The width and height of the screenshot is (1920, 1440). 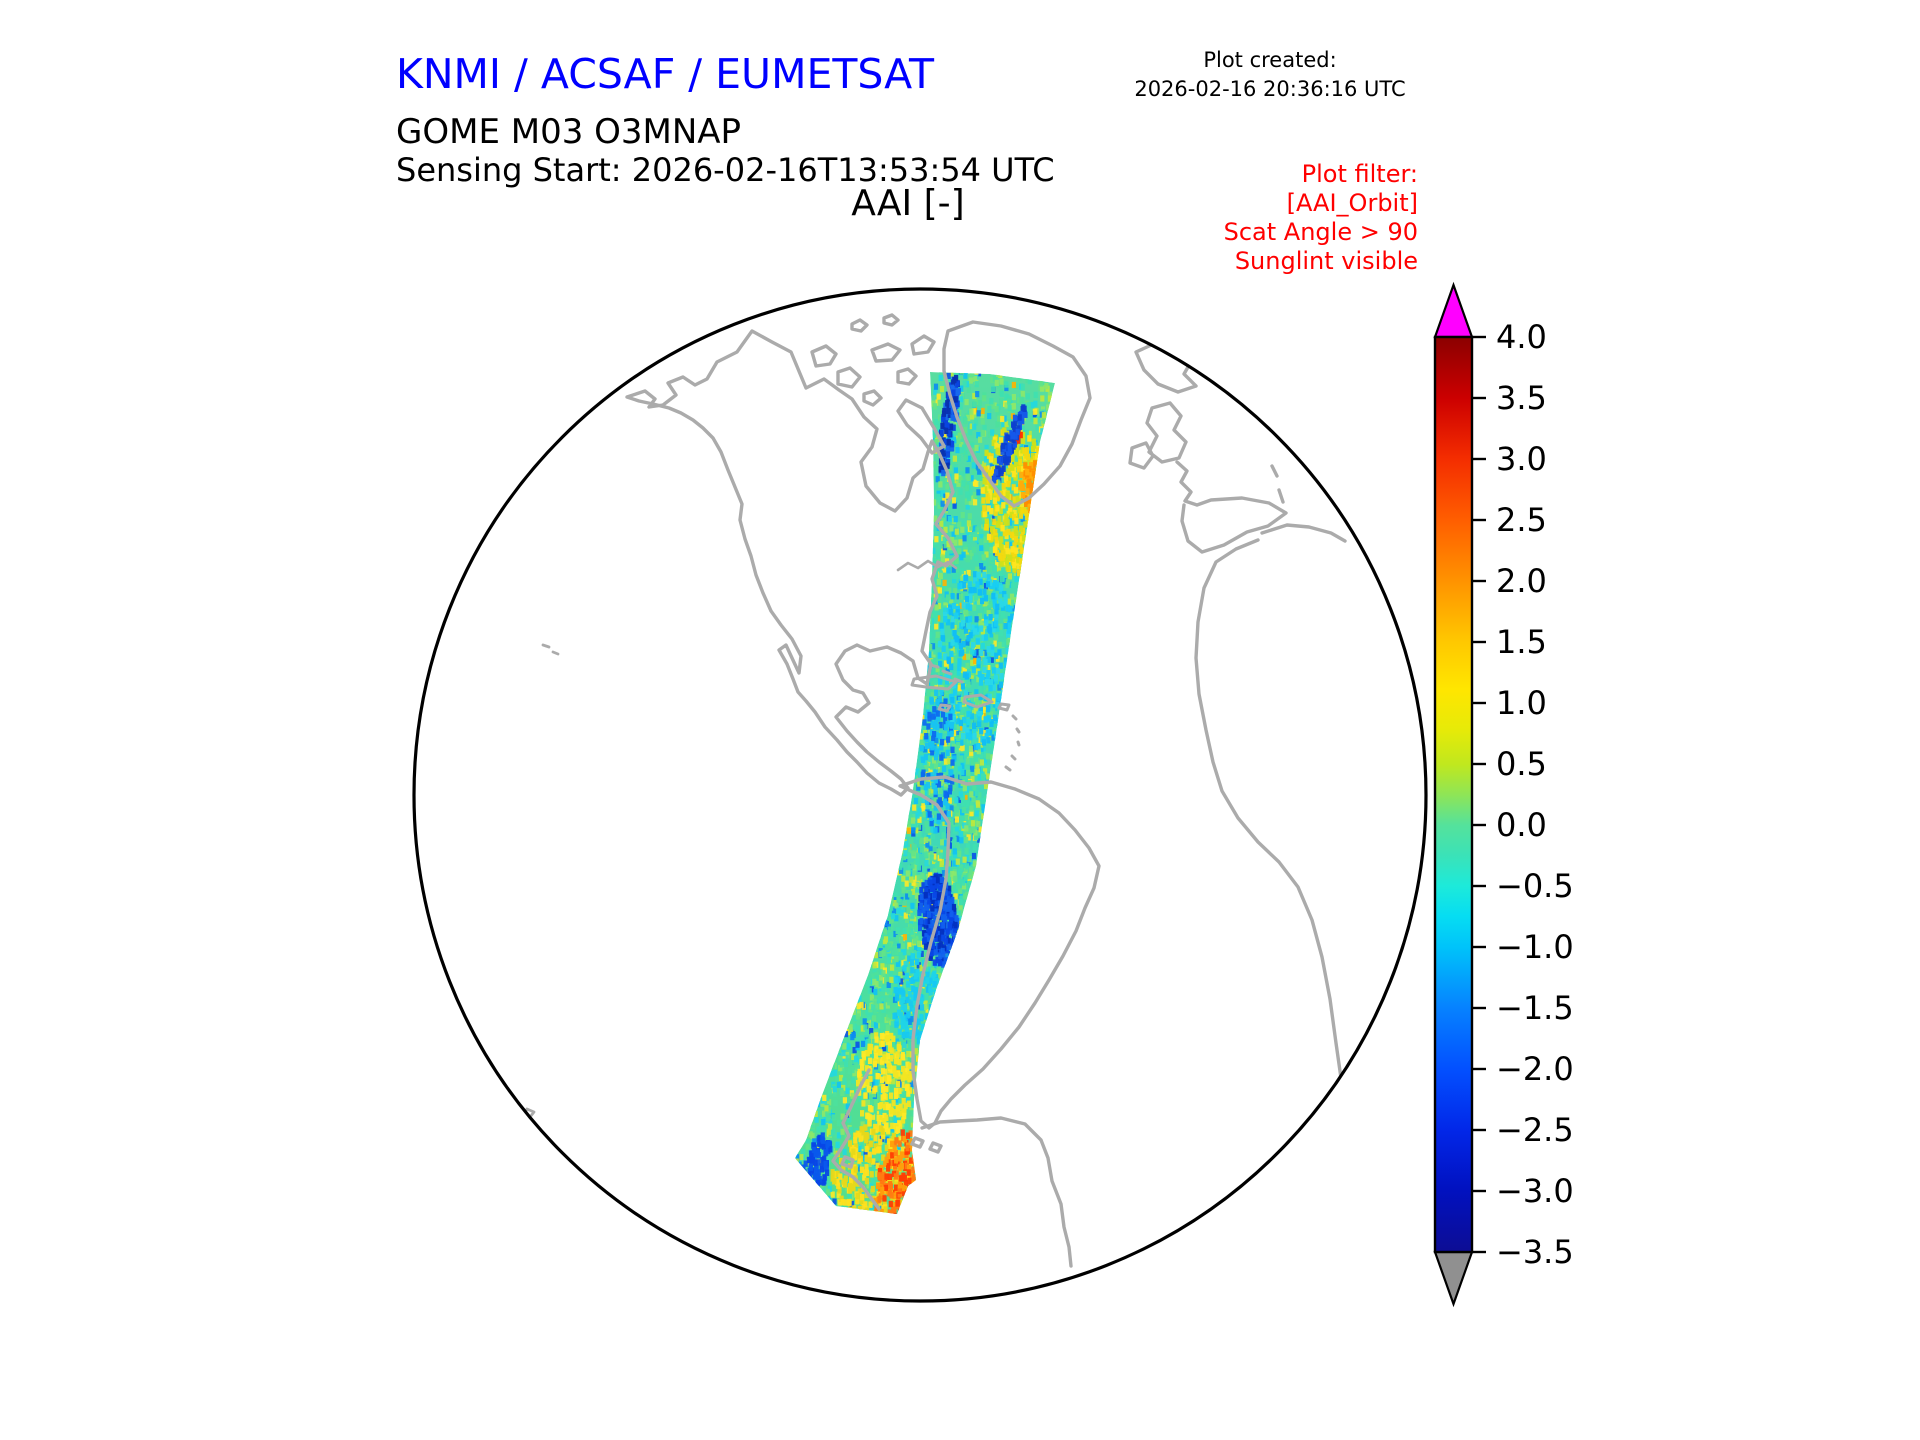 What do you see at coordinates (1535, 1069) in the screenshot?
I see `colorbar-tick-label: −2.0` at bounding box center [1535, 1069].